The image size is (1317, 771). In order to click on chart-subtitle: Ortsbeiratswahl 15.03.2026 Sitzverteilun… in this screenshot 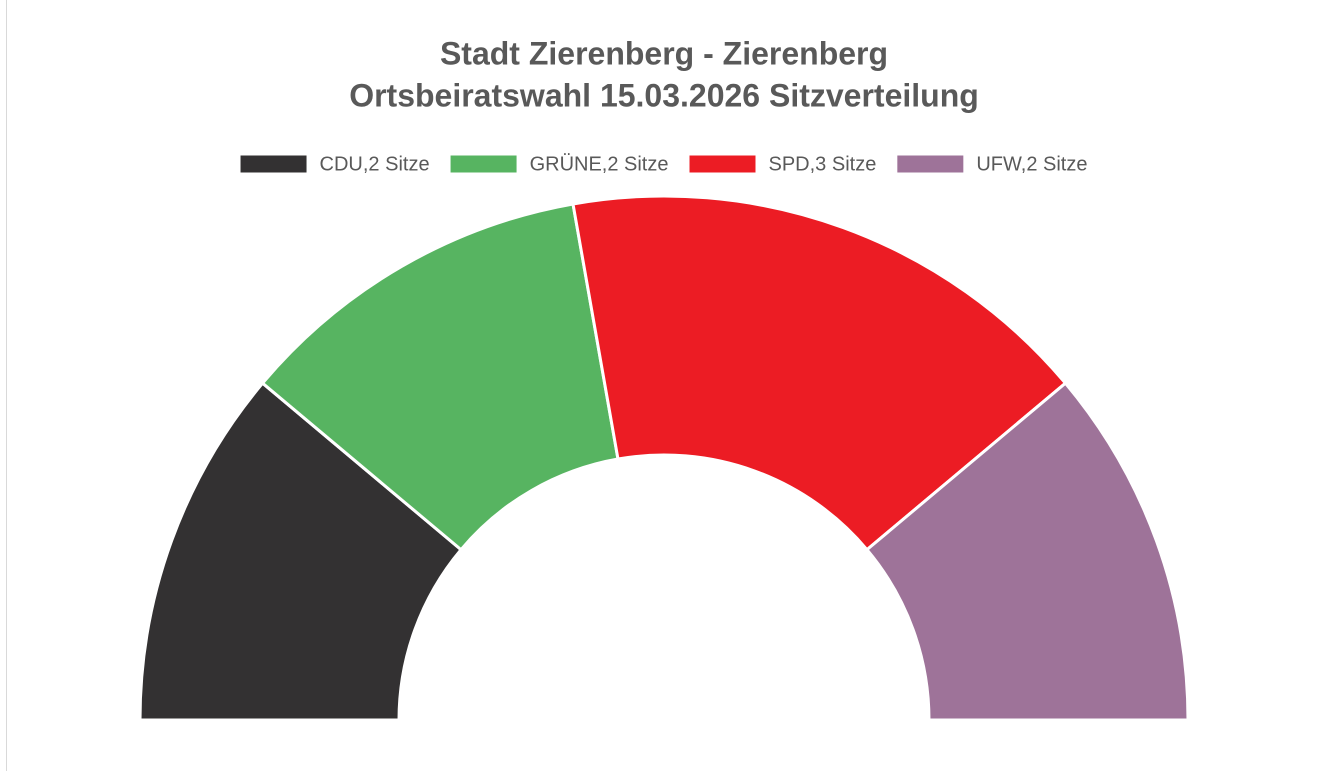, I will do `click(664, 95)`.